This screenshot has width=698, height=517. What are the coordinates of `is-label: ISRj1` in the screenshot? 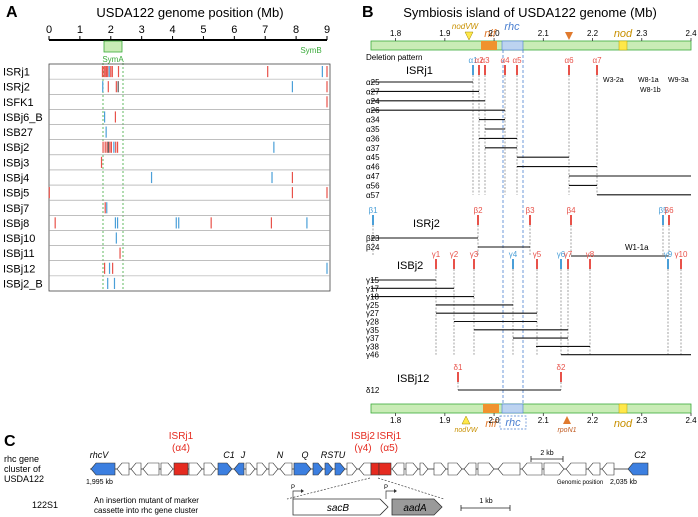 It's located at (181, 436).